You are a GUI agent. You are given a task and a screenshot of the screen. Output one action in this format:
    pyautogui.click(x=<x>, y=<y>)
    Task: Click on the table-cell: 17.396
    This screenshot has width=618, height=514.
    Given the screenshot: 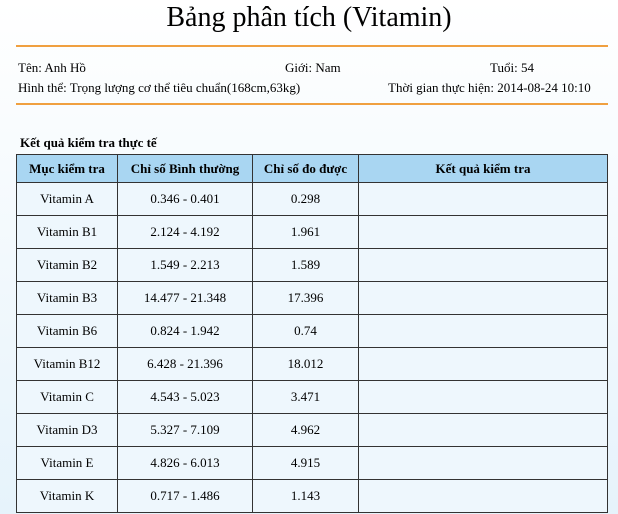 What is the action you would take?
    pyautogui.click(x=305, y=298)
    